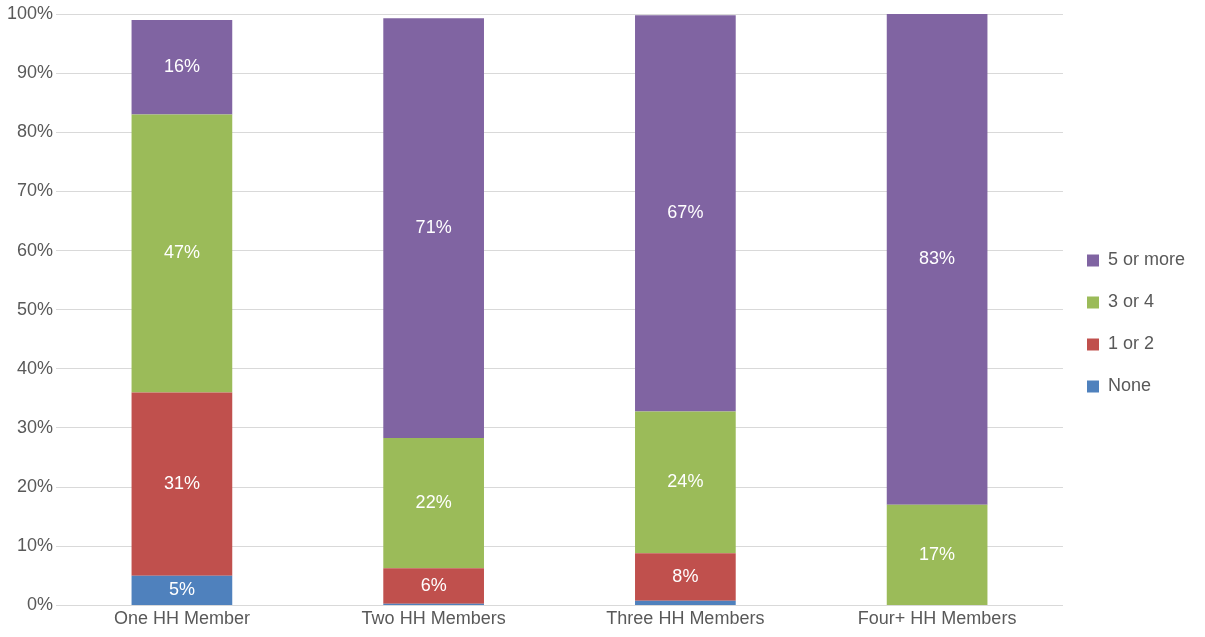  I want to click on x-tick-label: Two HH Members, so click(433, 618).